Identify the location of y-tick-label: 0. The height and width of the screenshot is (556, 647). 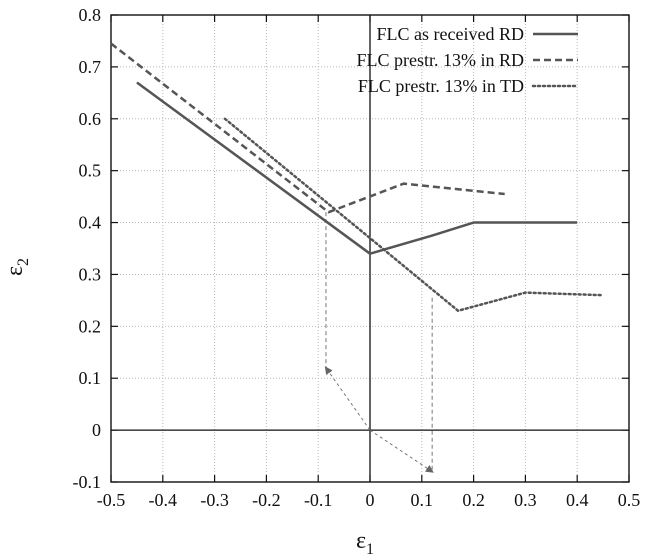
(96, 430).